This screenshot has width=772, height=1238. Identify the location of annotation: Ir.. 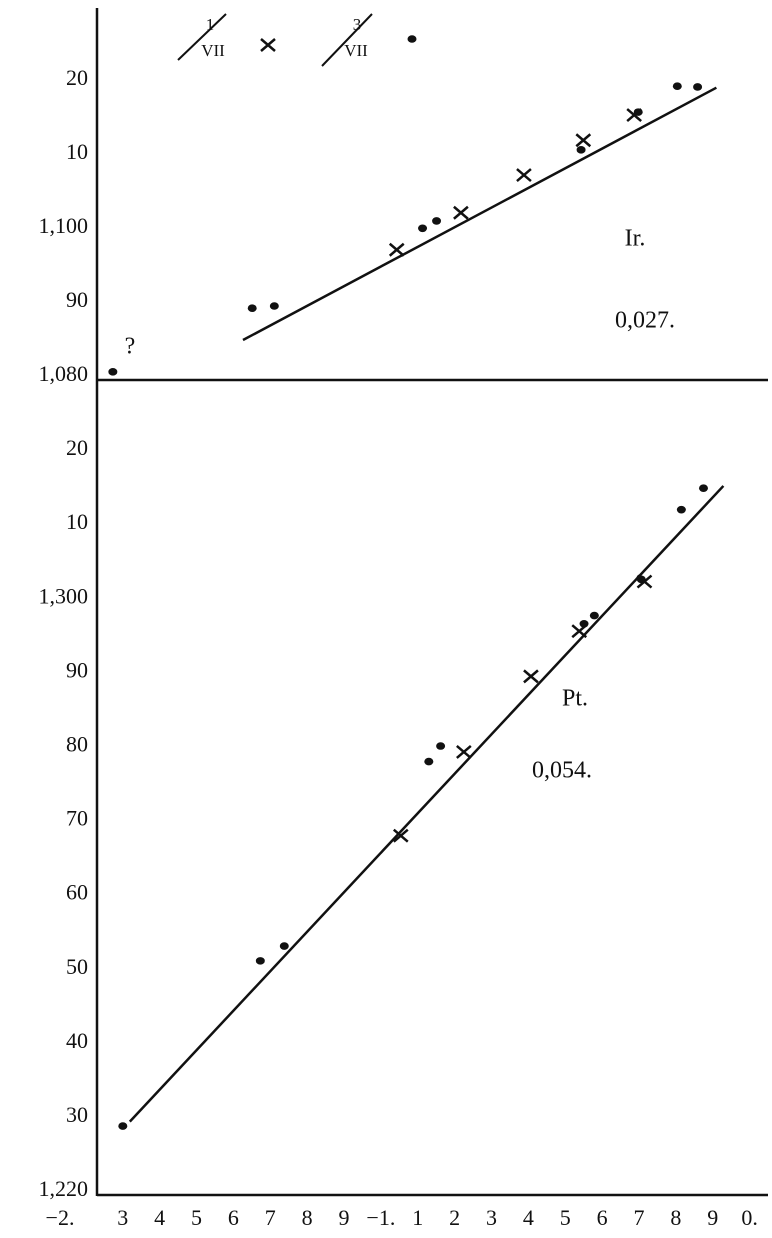
(635, 239).